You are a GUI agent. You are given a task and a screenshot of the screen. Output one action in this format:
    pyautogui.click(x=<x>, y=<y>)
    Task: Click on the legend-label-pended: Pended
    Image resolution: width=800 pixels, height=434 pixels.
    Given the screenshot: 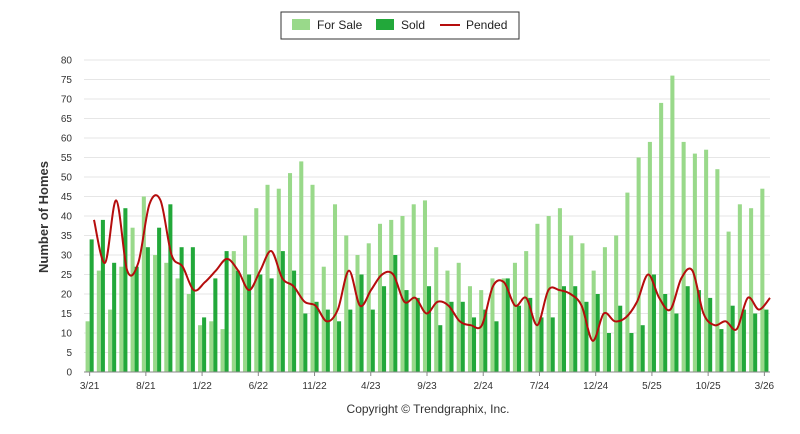 What is the action you would take?
    pyautogui.click(x=486, y=25)
    